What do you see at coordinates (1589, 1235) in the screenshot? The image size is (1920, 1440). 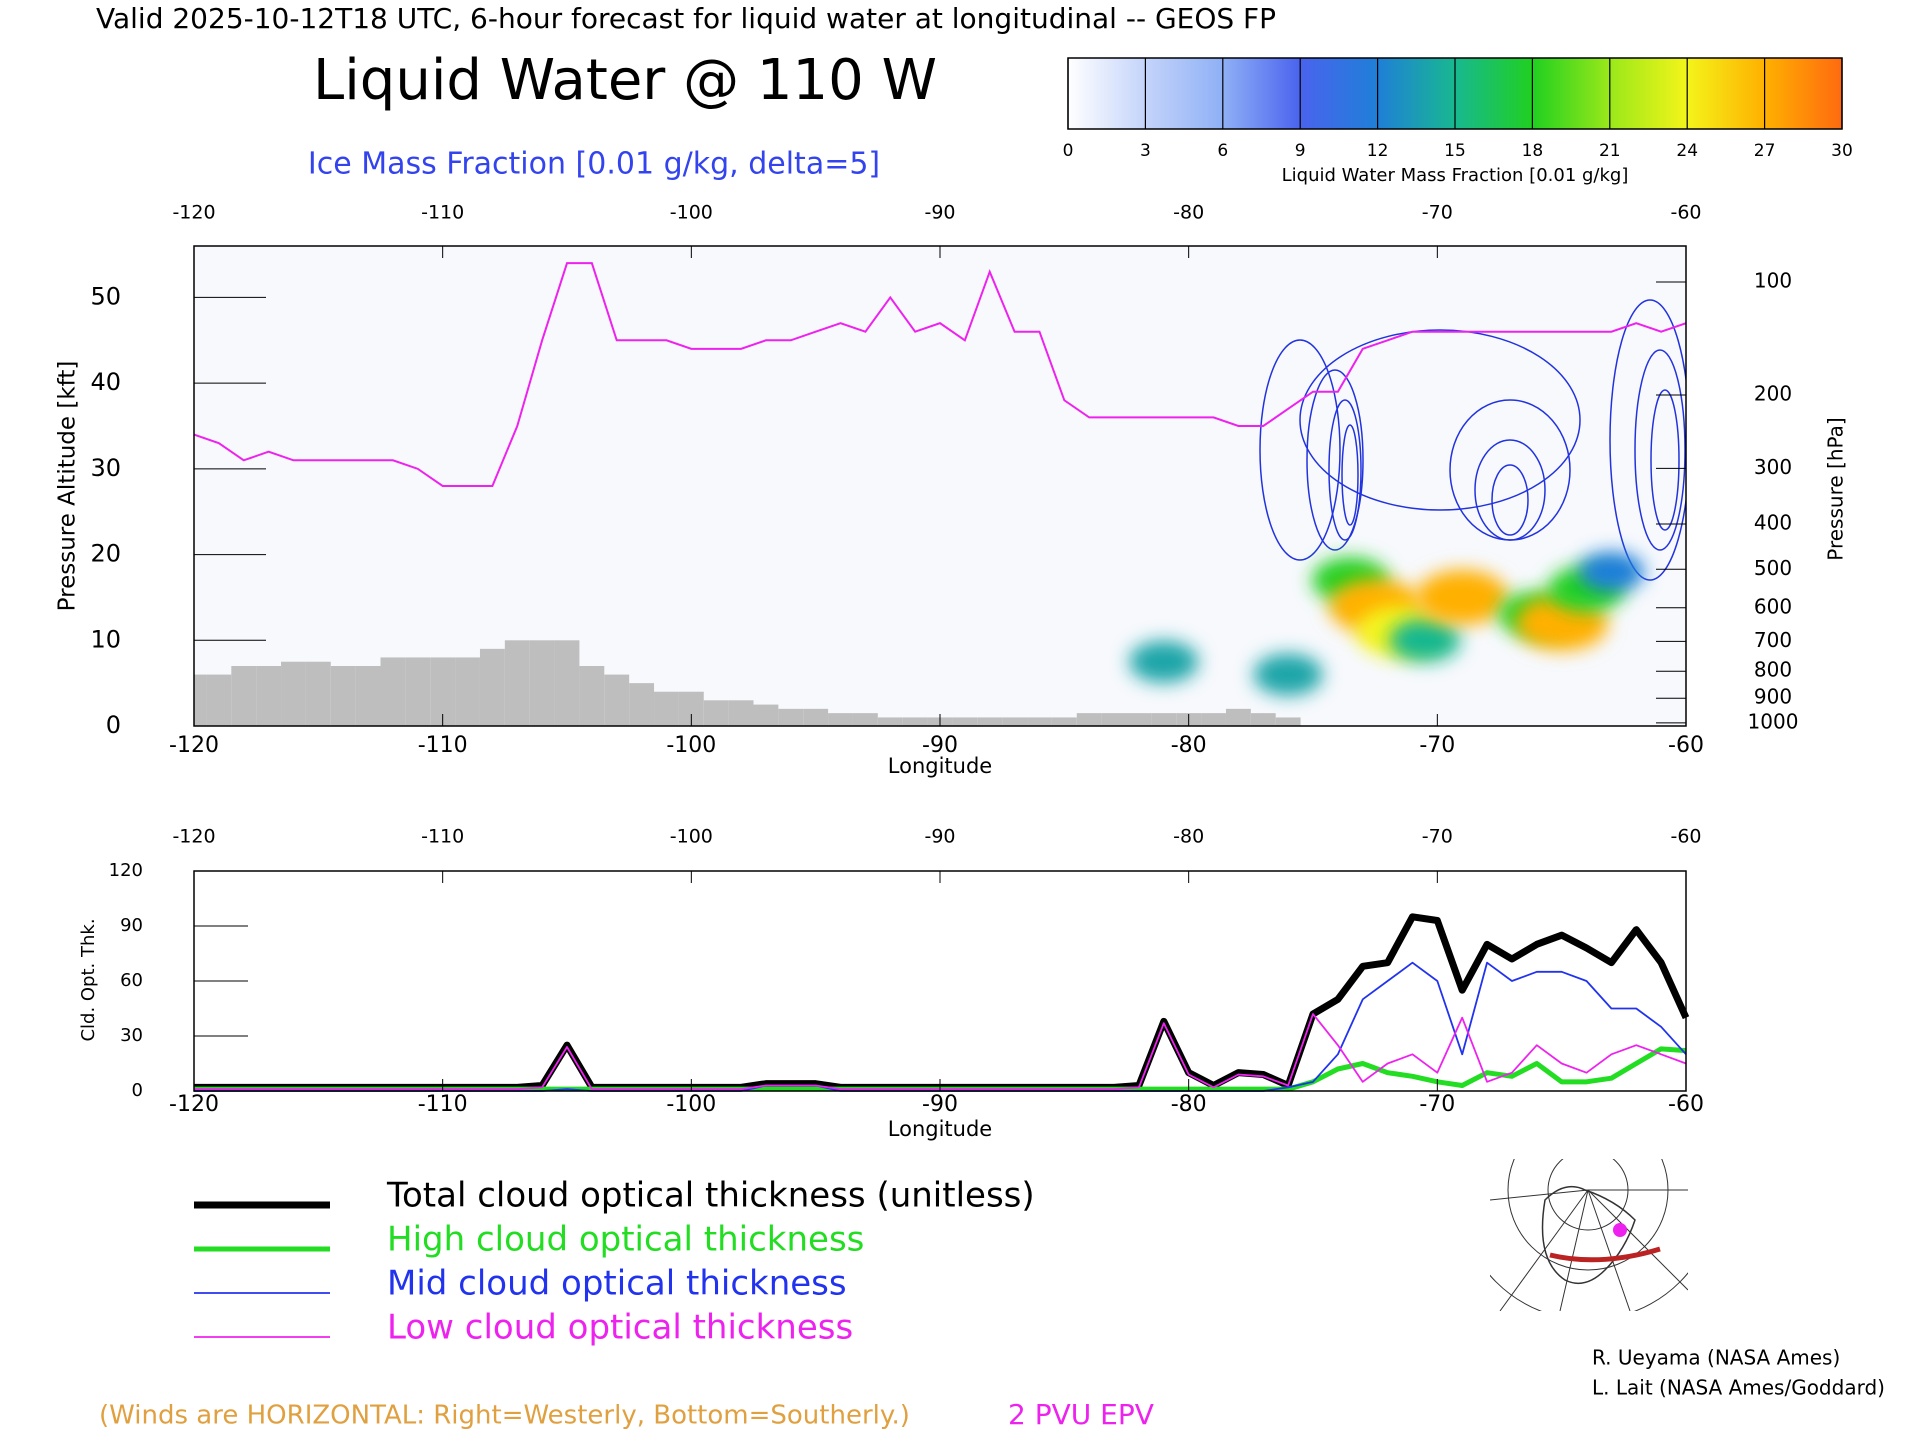 I see `map-inset` at bounding box center [1589, 1235].